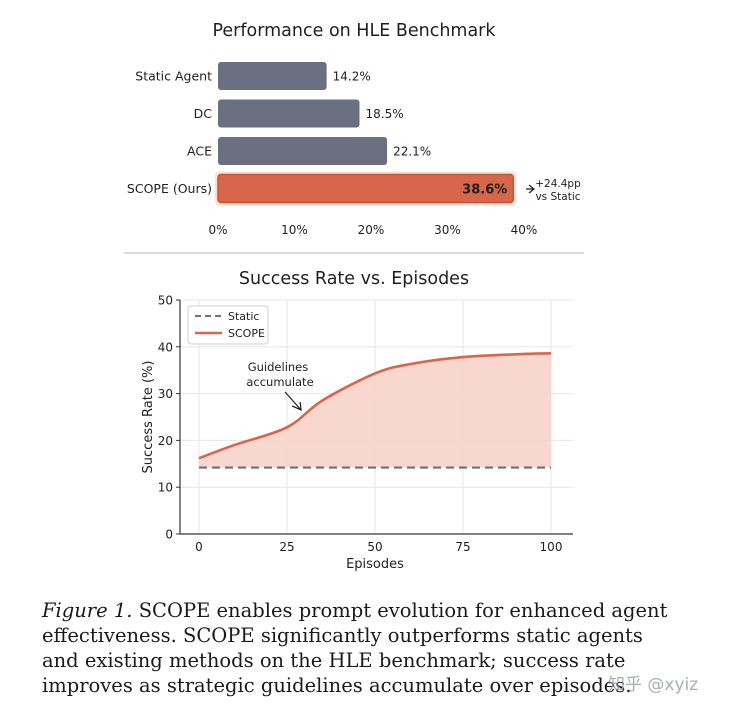 This screenshot has width=740, height=710. What do you see at coordinates (412, 152) in the screenshot?
I see `bar-value-label: 22.1%` at bounding box center [412, 152].